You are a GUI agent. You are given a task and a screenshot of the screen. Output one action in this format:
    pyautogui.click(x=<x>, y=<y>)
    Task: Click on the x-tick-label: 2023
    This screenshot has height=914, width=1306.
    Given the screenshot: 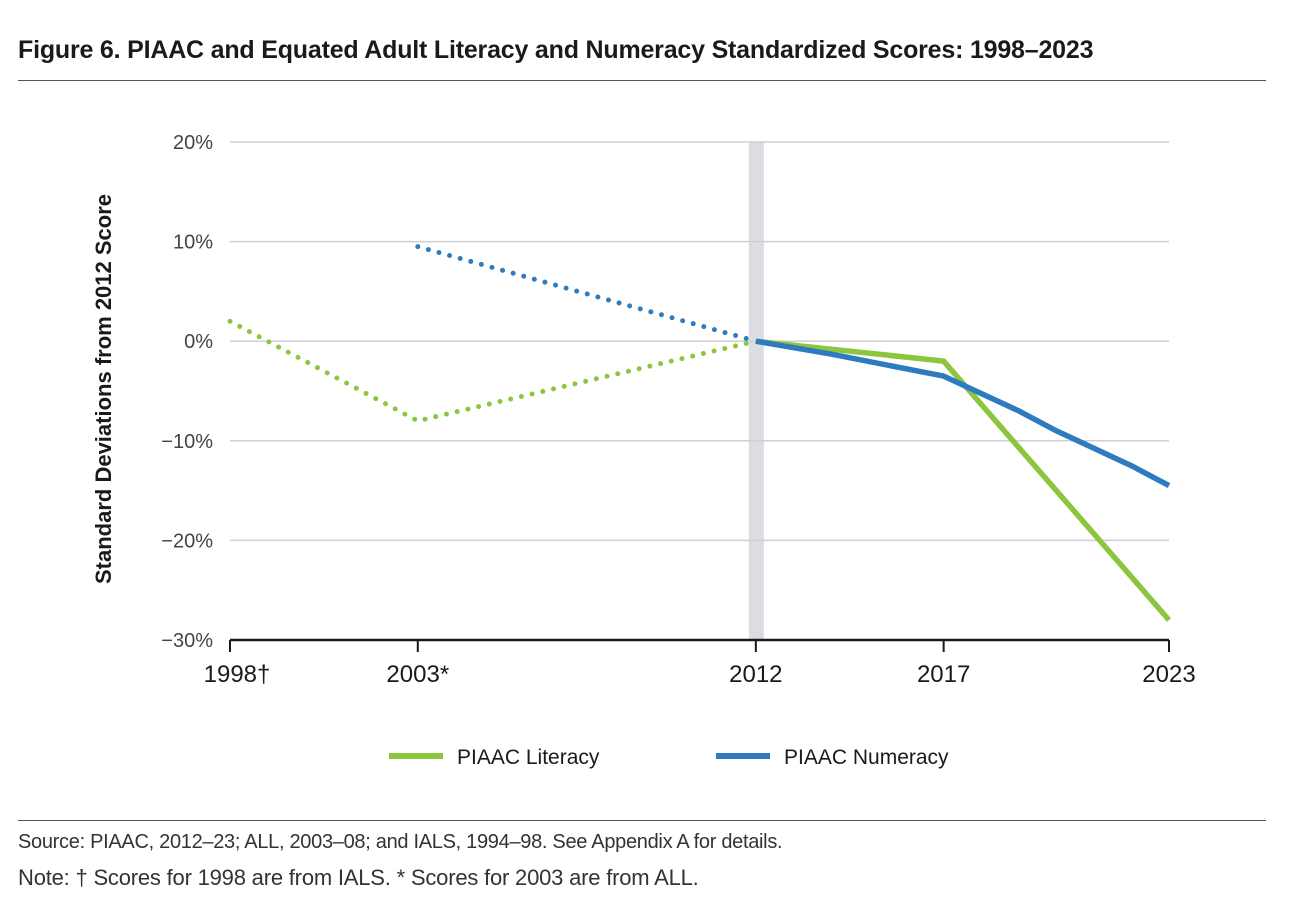 What is the action you would take?
    pyautogui.click(x=1168, y=674)
    